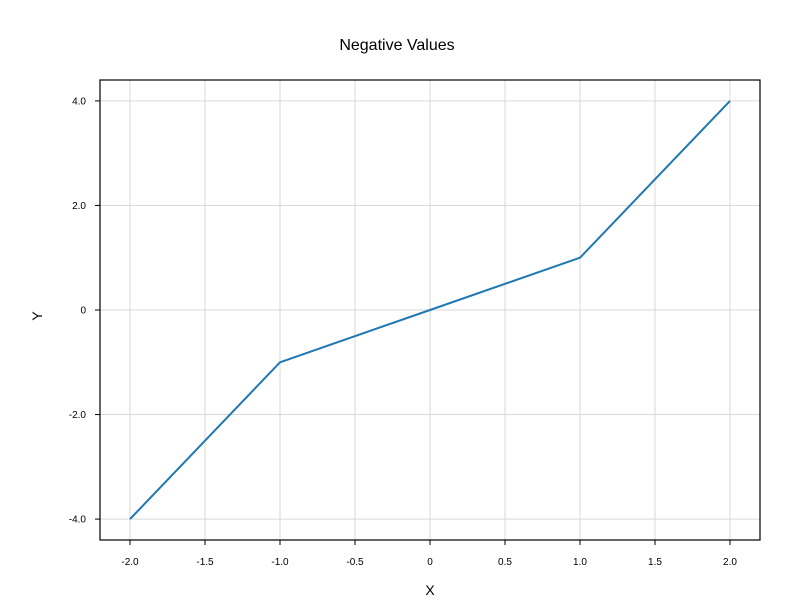 The height and width of the screenshot is (600, 800). I want to click on chart-title: Negative Values, so click(396, 45).